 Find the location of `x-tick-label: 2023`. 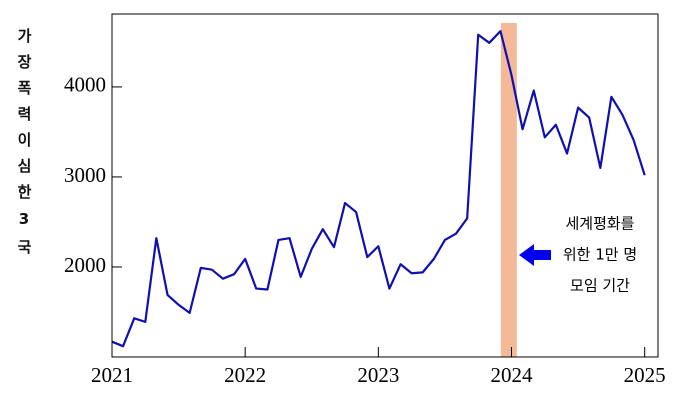

x-tick-label: 2023 is located at coordinates (378, 375).